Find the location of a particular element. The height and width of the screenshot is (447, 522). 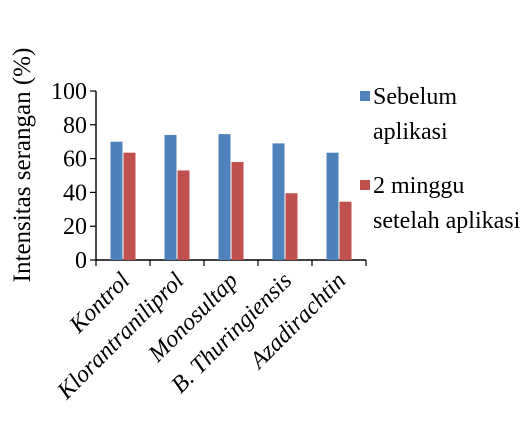

y-tick-label: 60 is located at coordinates (75, 160).